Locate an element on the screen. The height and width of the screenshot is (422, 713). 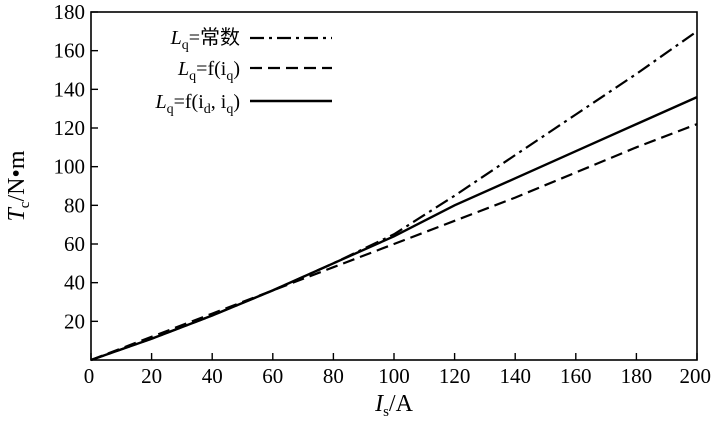
y-tick-label: 160 is located at coordinates (70, 51).